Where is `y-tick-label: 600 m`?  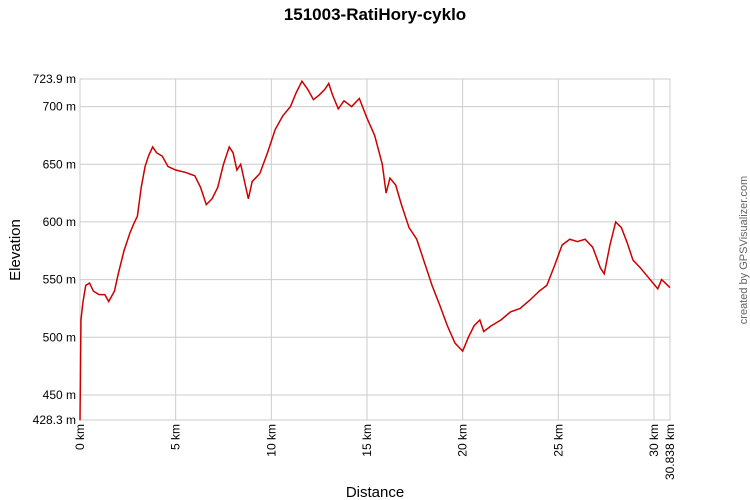
y-tick-label: 600 m is located at coordinates (59, 222).